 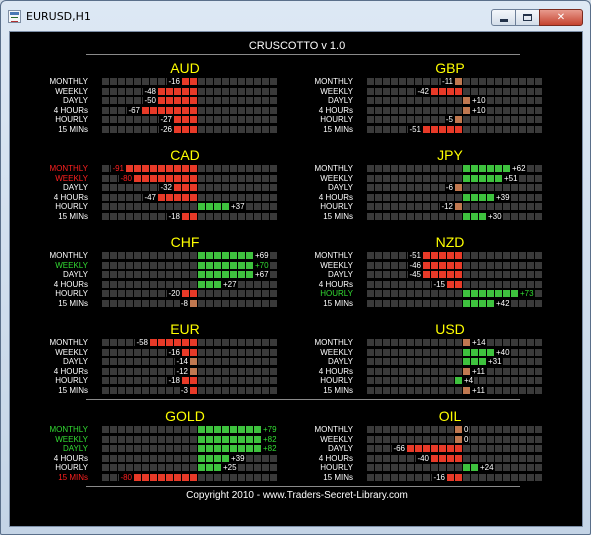 What do you see at coordinates (413, 216) in the screenshot?
I see `timeframe-row: 15 MINs +30` at bounding box center [413, 216].